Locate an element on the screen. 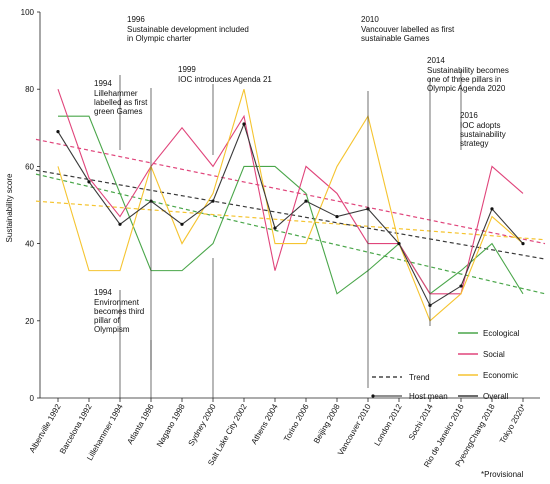 The width and height of the screenshot is (550, 484). annotation-line: Vancouver labelled as first is located at coordinates (408, 29).